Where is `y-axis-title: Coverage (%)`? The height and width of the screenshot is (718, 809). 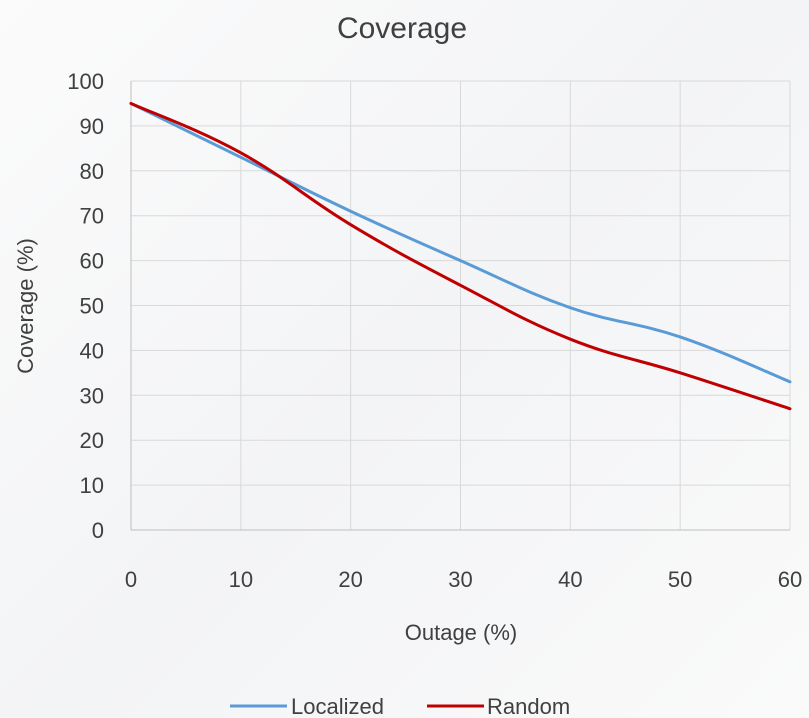
y-axis-title: Coverage (%) is located at coordinates (25, 306).